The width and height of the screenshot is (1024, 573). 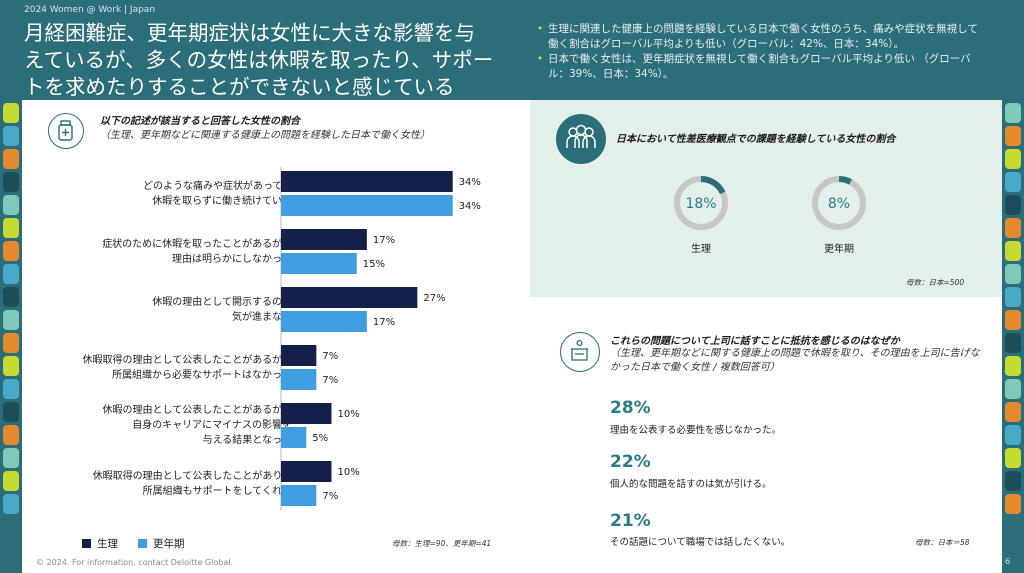 I want to click on category-label: どのような痛みや症状があっても休暇を取らずに働き続けている, so click(x=157, y=194).